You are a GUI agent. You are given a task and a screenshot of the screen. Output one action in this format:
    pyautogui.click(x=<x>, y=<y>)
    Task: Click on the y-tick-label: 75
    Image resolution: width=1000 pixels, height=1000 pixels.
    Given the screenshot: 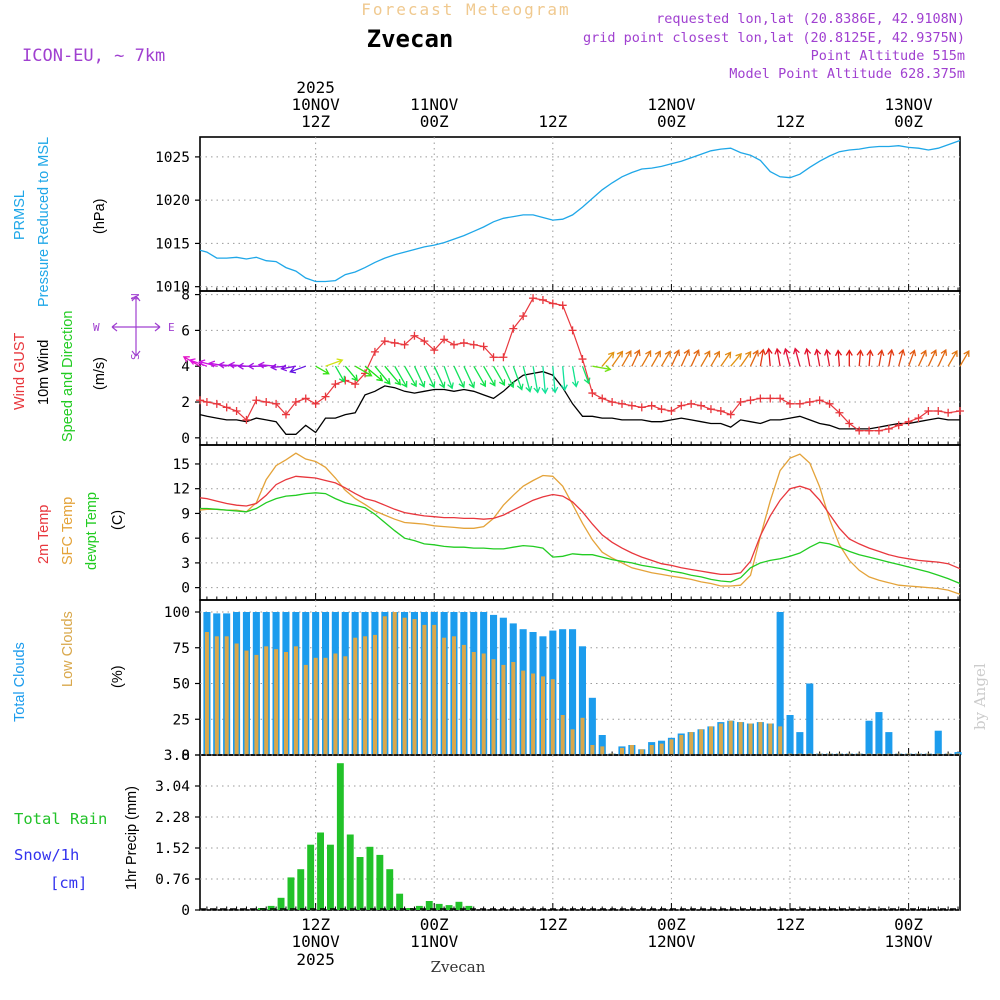 What is the action you would take?
    pyautogui.click(x=181, y=649)
    